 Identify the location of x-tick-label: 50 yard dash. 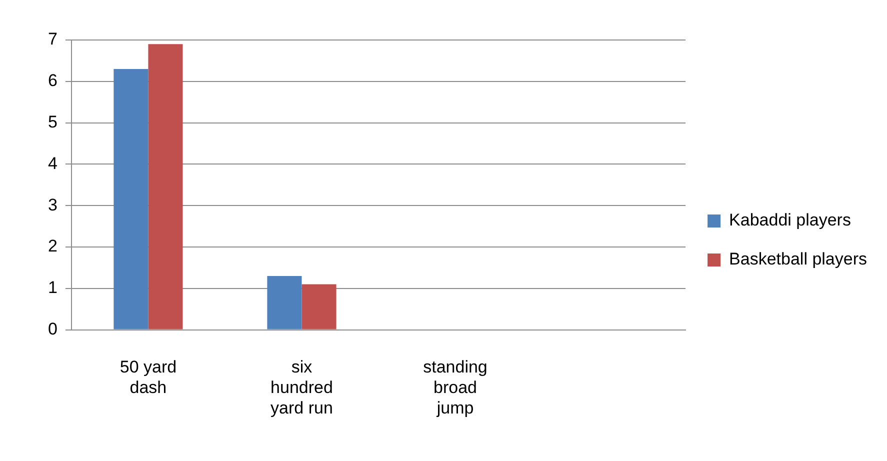
(148, 378).